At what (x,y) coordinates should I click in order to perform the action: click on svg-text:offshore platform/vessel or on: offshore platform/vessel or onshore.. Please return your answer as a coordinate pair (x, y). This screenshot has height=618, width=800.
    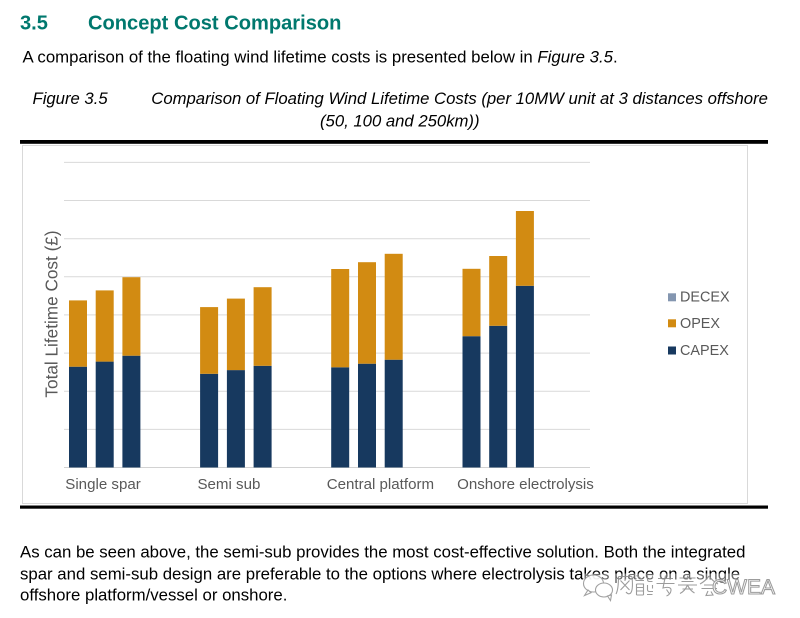
    Looking at the image, I should click on (153, 595).